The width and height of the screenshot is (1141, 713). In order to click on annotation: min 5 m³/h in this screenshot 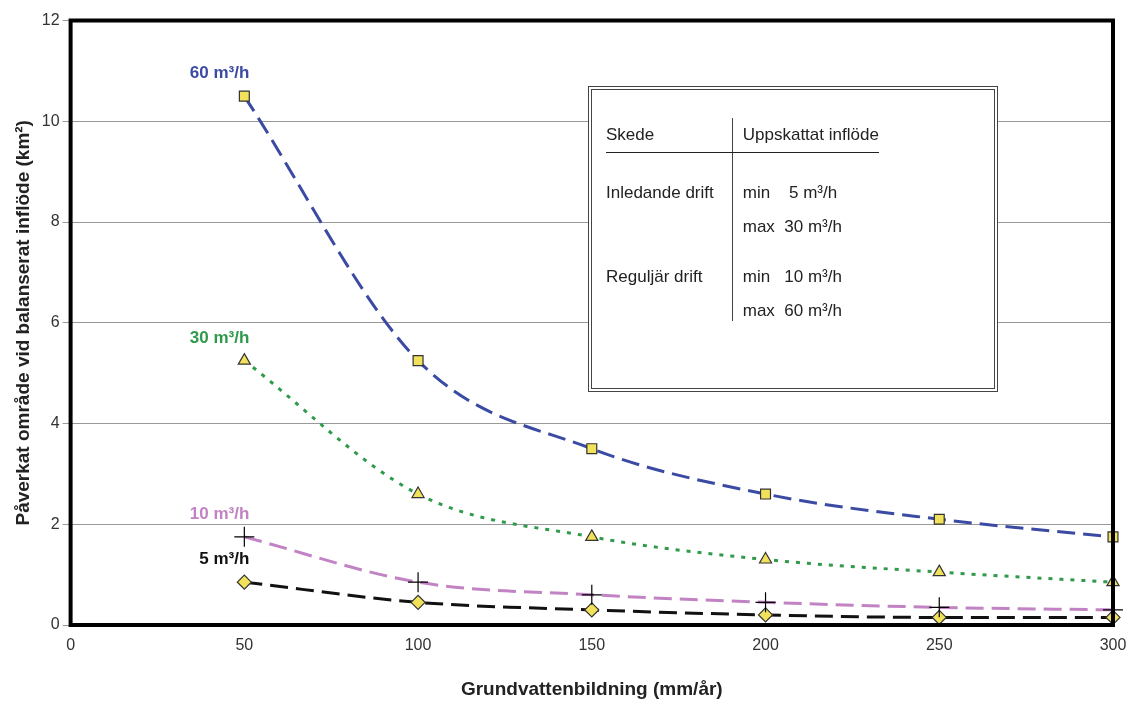, I will do `click(805, 177)`.